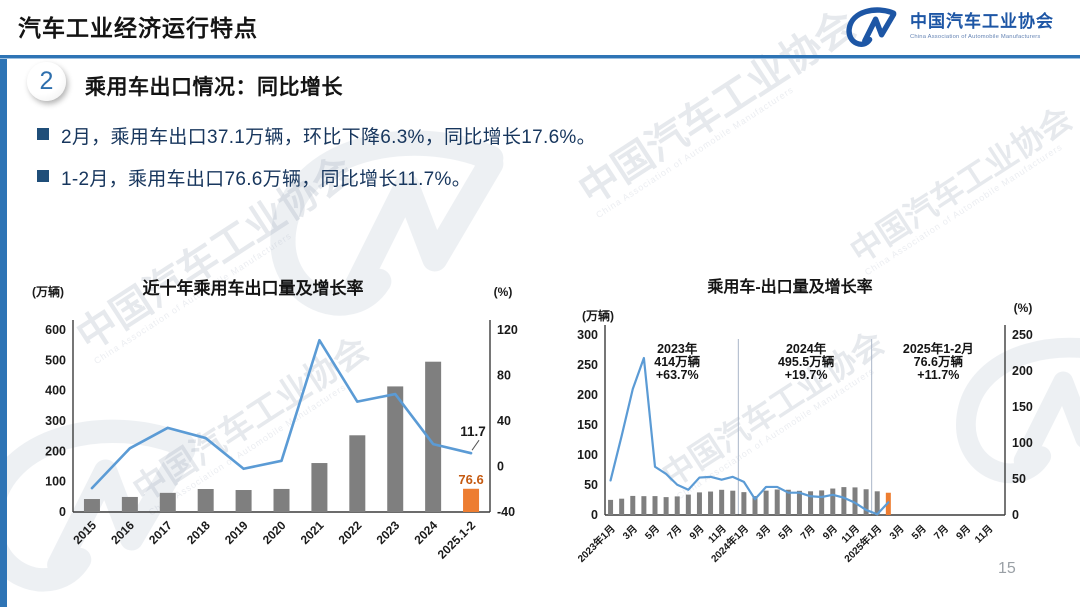  What do you see at coordinates (1007, 568) in the screenshot?
I see `page-number: 15` at bounding box center [1007, 568].